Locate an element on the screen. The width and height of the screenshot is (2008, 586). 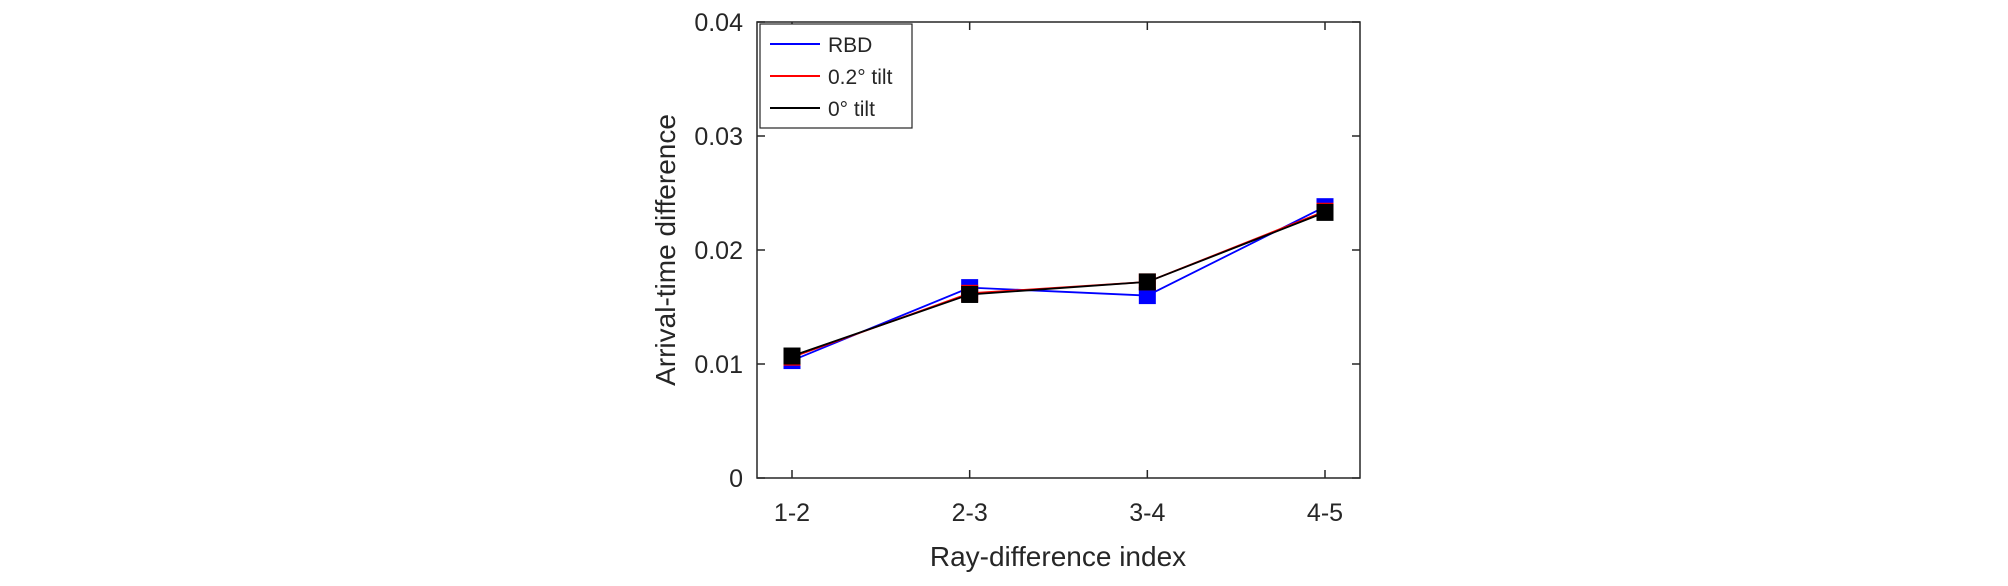
legend-entry: 0.2° tilt is located at coordinates (831, 77).